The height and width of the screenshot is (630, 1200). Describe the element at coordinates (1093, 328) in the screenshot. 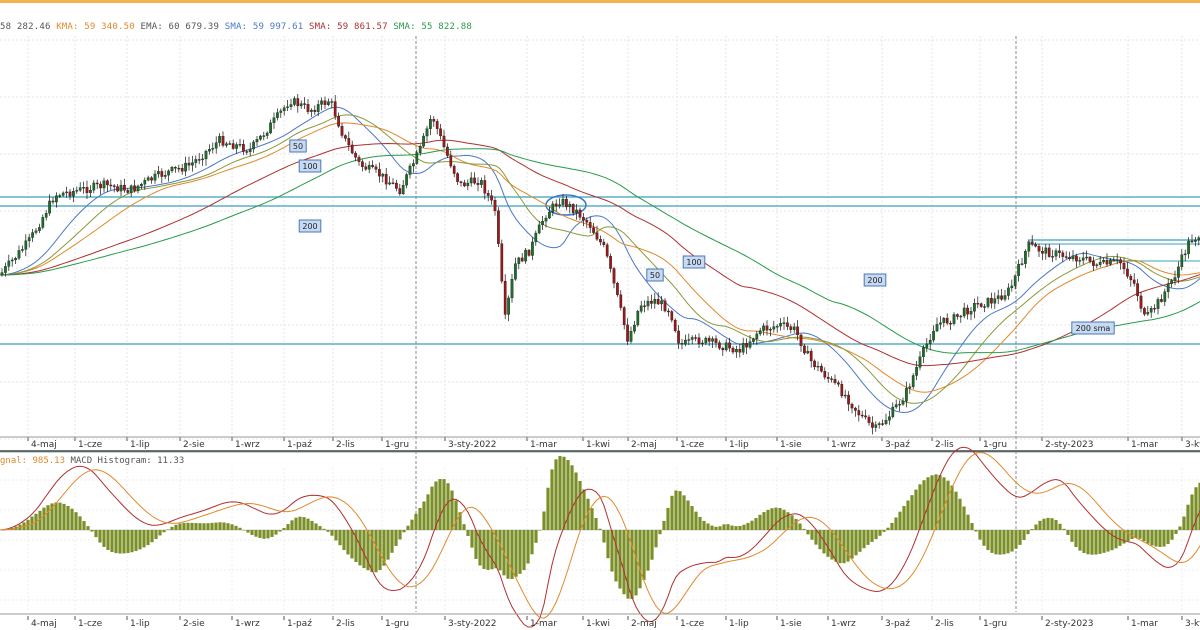

I see `svg-text: 200 sma` at that location.